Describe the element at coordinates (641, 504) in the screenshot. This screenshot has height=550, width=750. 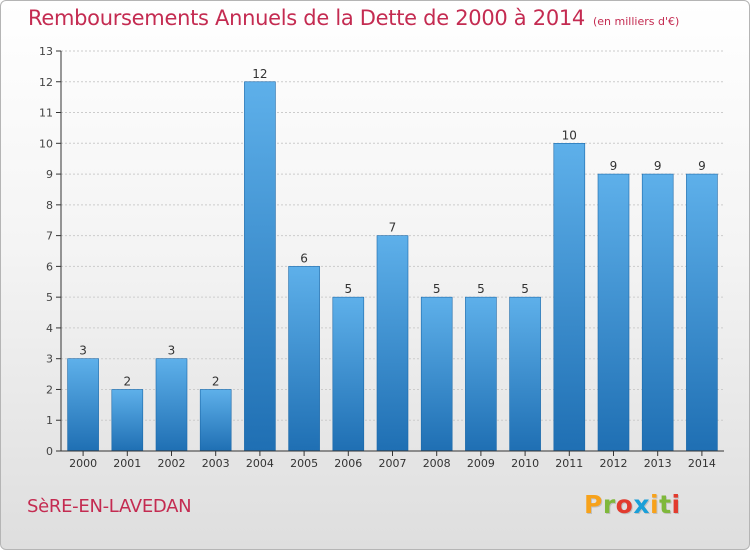
I see `brand-letter: x` at that location.